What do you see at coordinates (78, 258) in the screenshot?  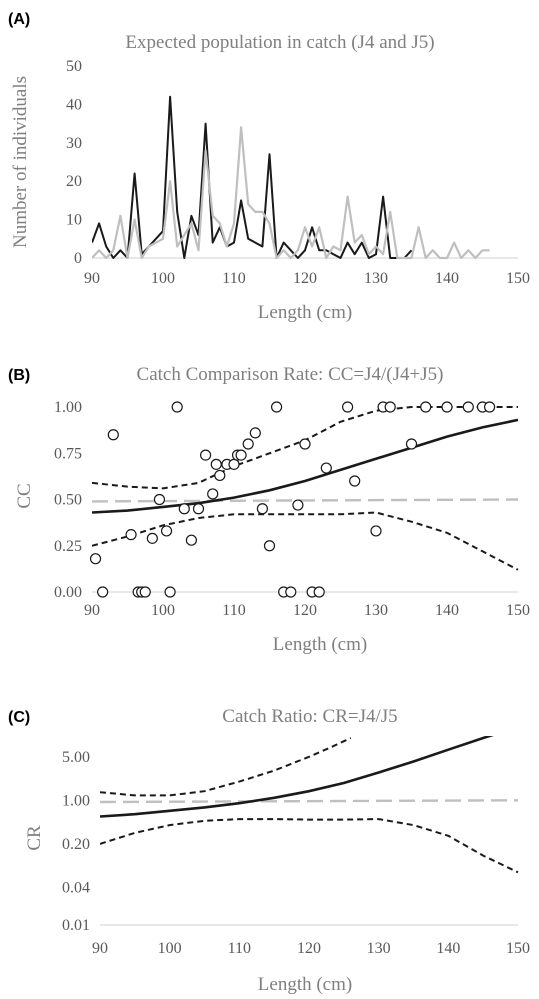 I see `y-tick-label: 0` at bounding box center [78, 258].